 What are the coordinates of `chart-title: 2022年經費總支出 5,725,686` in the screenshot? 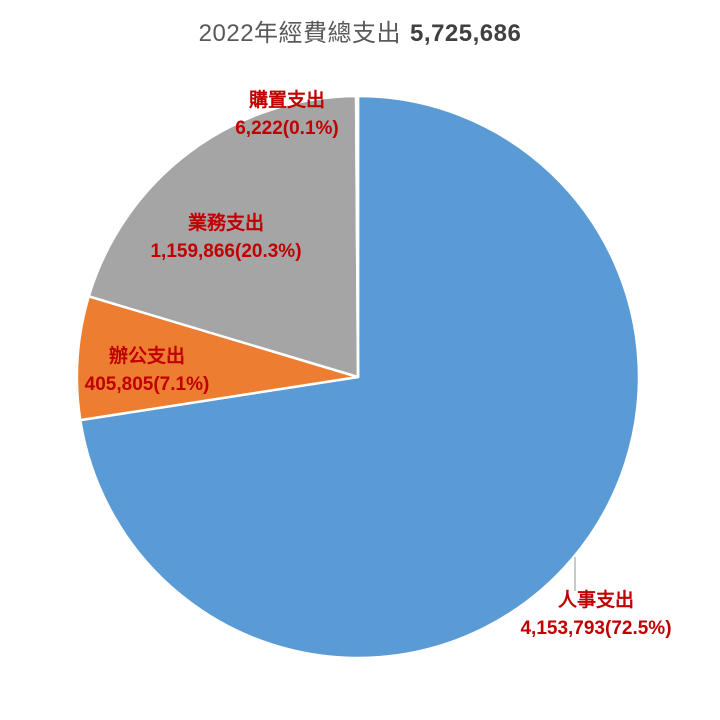 It's located at (360, 30).